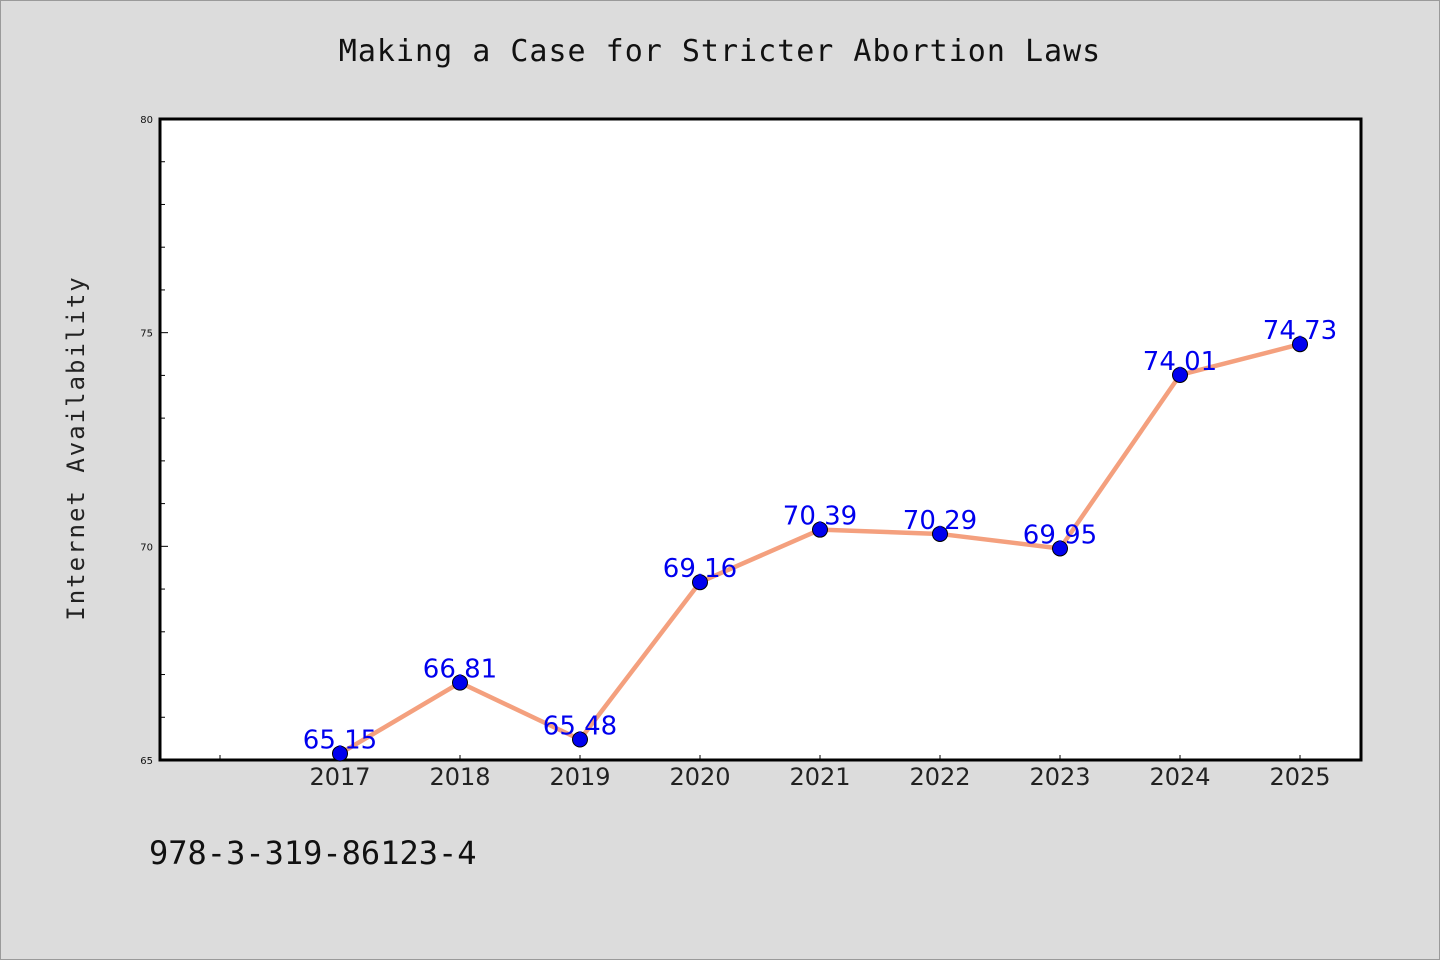  I want to click on isbn-code: 978-3-319-86123-4, so click(313, 853).